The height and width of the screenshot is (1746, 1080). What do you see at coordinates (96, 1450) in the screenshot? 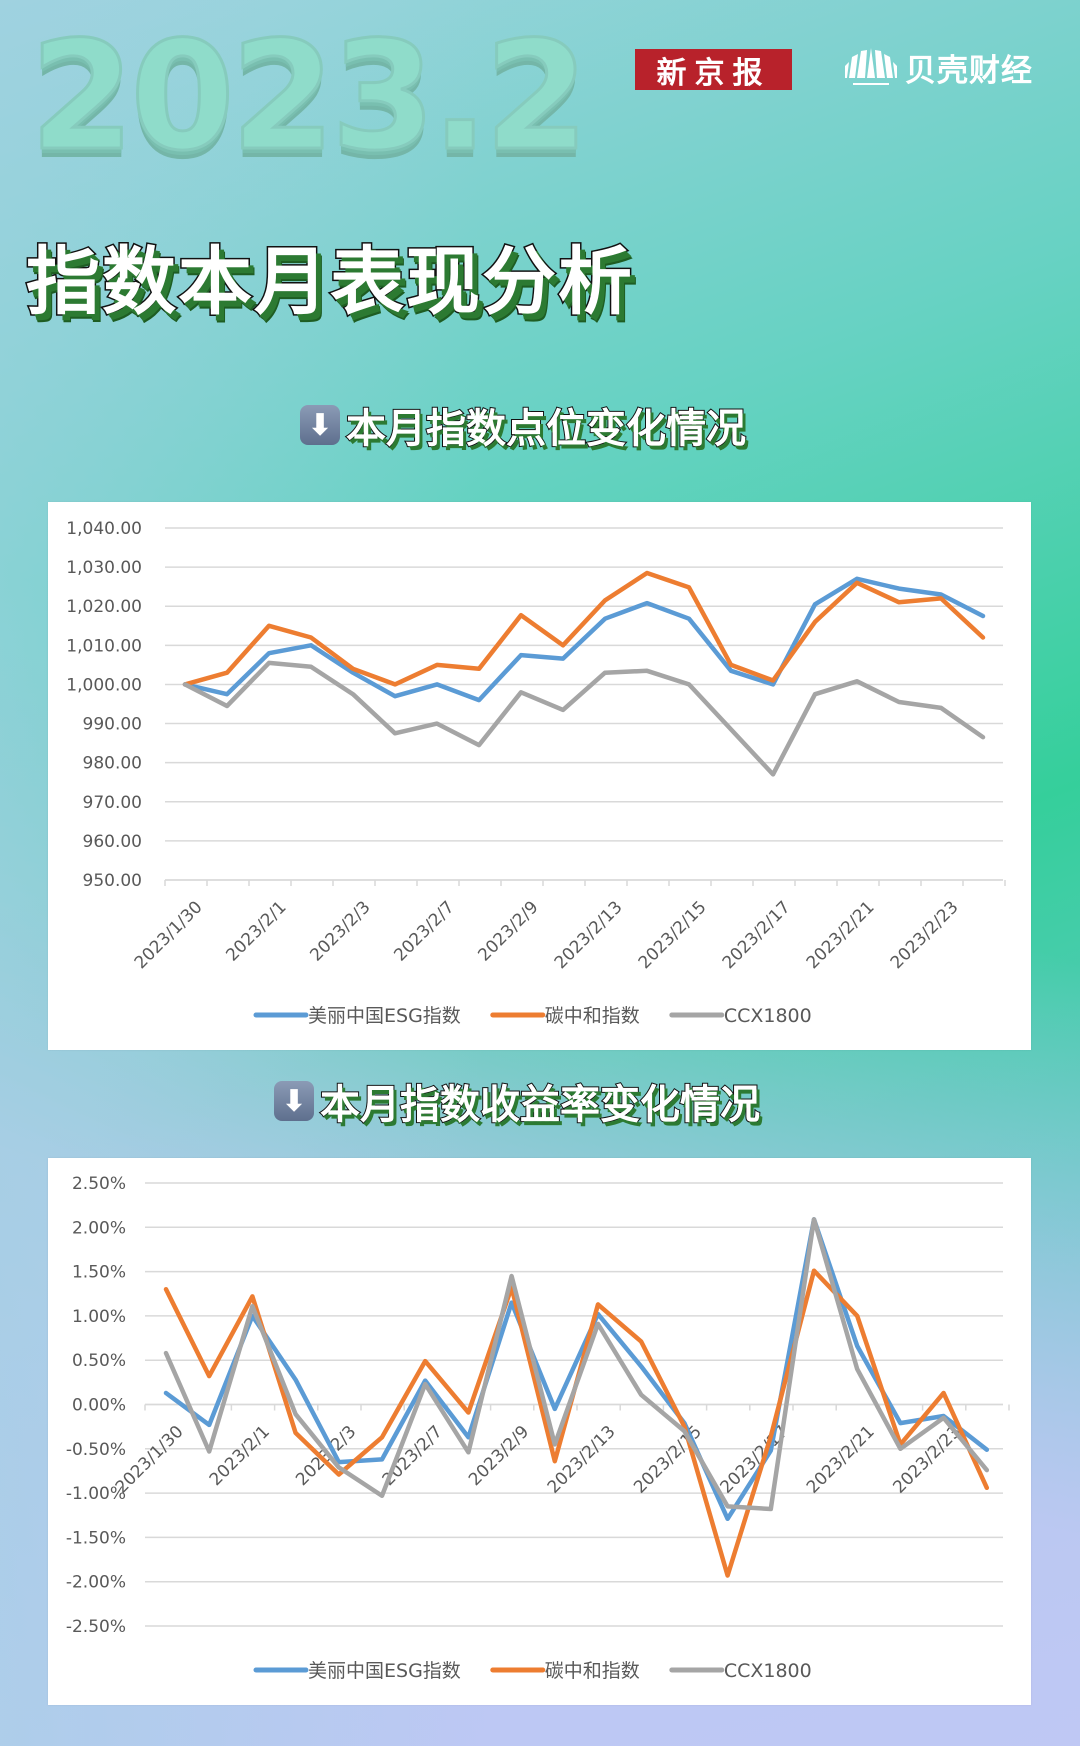
I see `y-tick-label: -0.50%` at bounding box center [96, 1450].